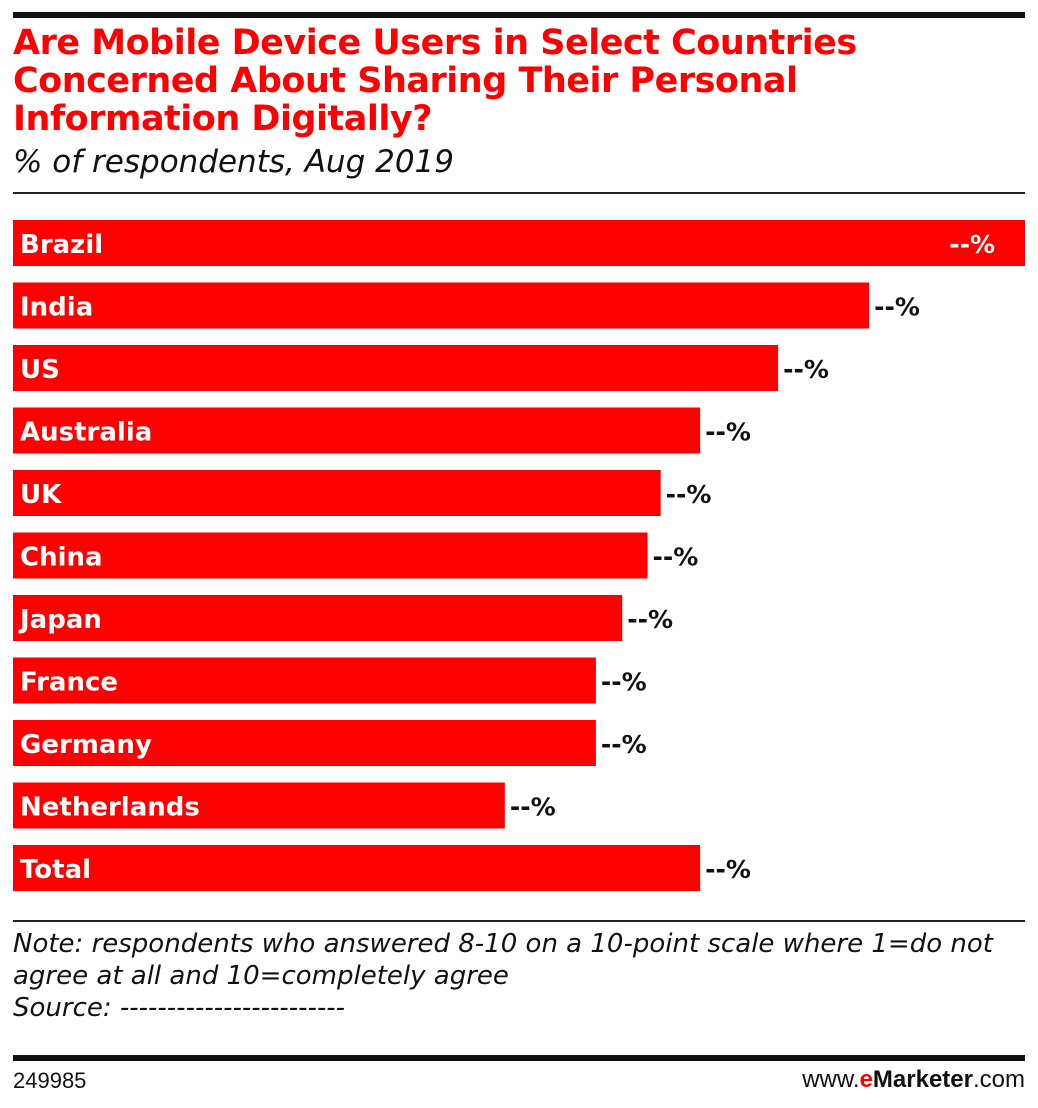 Image resolution: width=1038 pixels, height=1108 pixels. I want to click on bar-india, so click(441, 305).